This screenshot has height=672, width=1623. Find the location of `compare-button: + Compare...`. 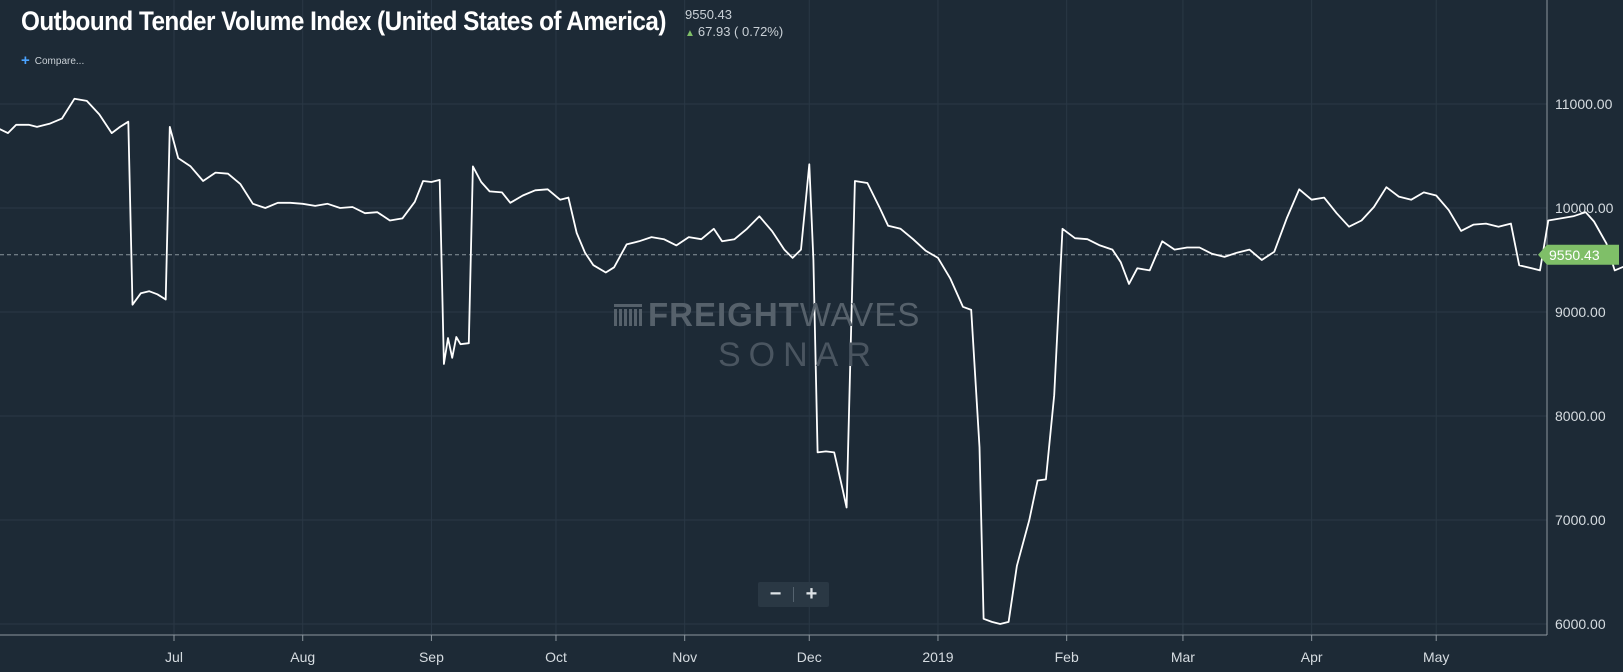

compare-button: + Compare... is located at coordinates (52, 60).